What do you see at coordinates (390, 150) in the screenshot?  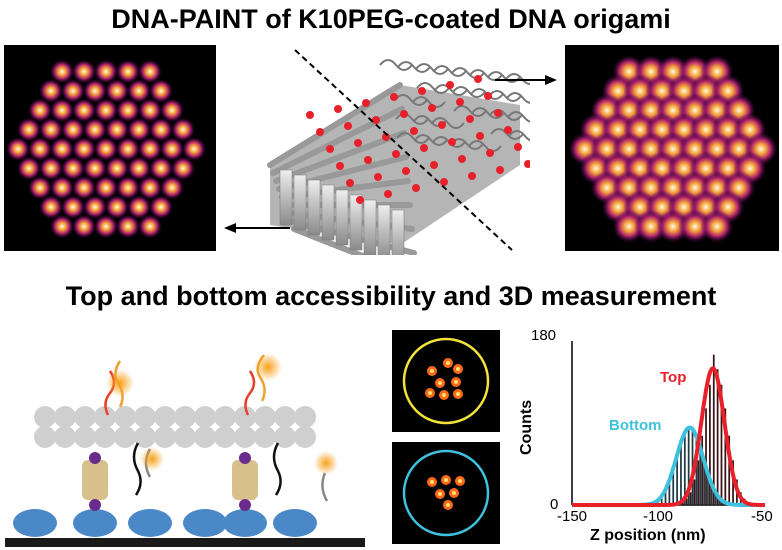 I see `origami-illustration` at bounding box center [390, 150].